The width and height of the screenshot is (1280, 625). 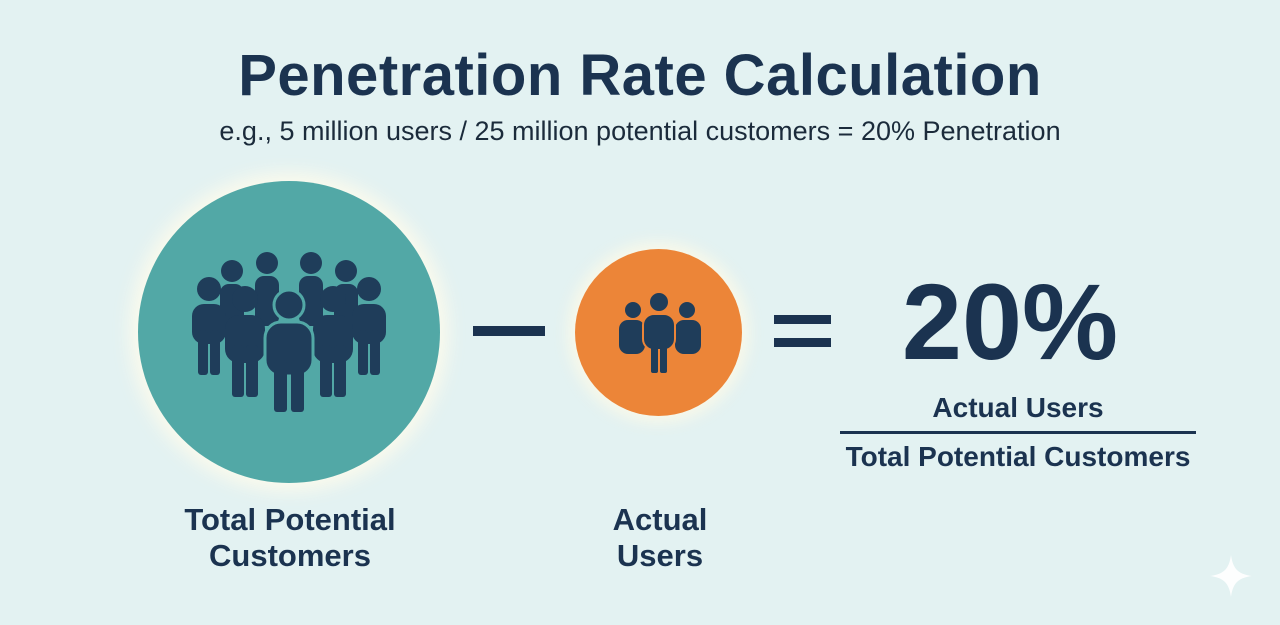 What do you see at coordinates (290, 519) in the screenshot?
I see `total-customers-label-line1: Total Potential` at bounding box center [290, 519].